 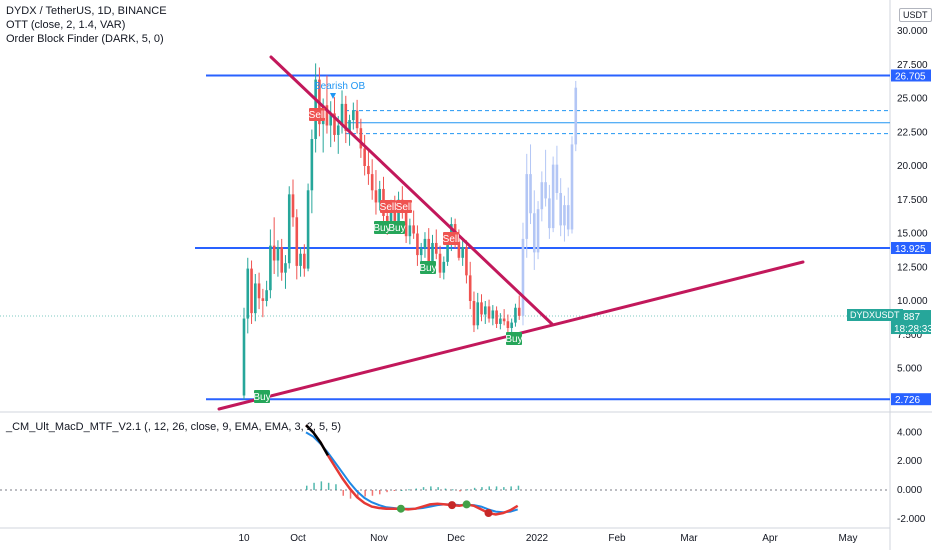 I want to click on ticker-badge: DYDXUSDT, so click(x=875, y=315).